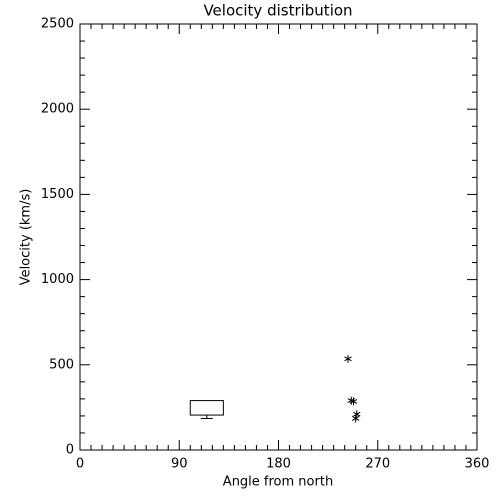 Image resolution: width=500 pixels, height=500 pixels. Describe the element at coordinates (70, 450) in the screenshot. I see `y-tick-label: 0` at that location.